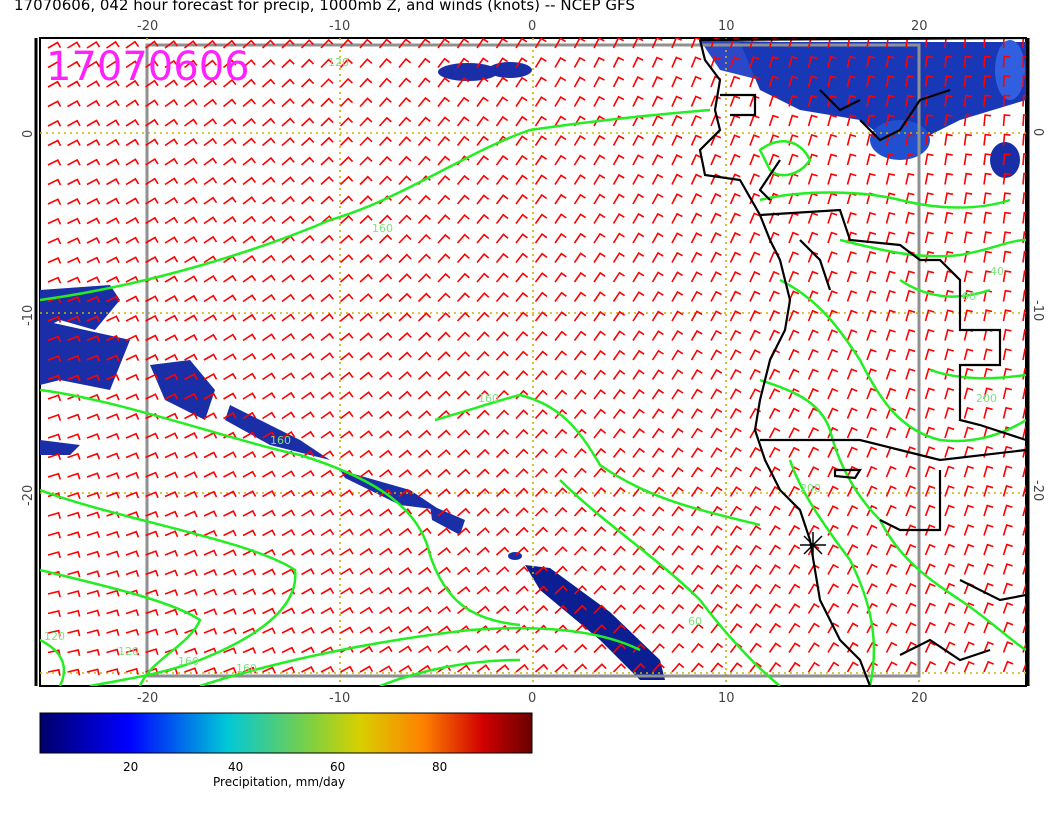 This screenshot has width=1056, height=816. What do you see at coordinates (147, 26) in the screenshot?
I see `lon-tick-label: -20` at bounding box center [147, 26].